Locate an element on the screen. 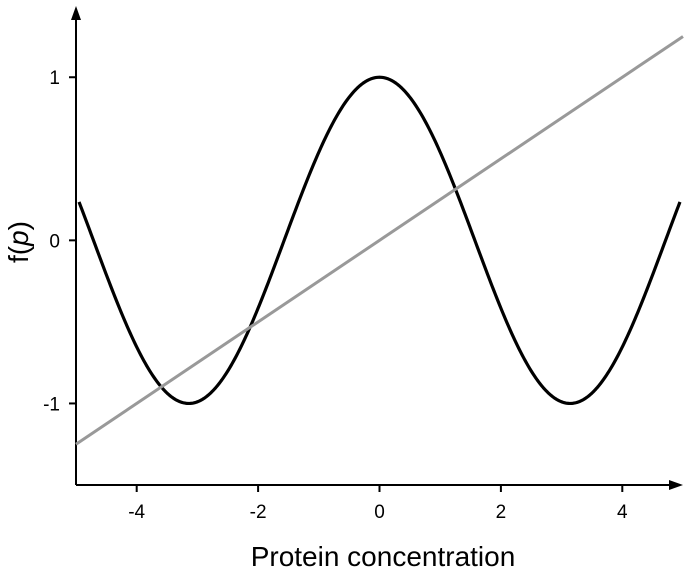 The image size is (690, 577). x-tick-label: -4 is located at coordinates (136, 512).